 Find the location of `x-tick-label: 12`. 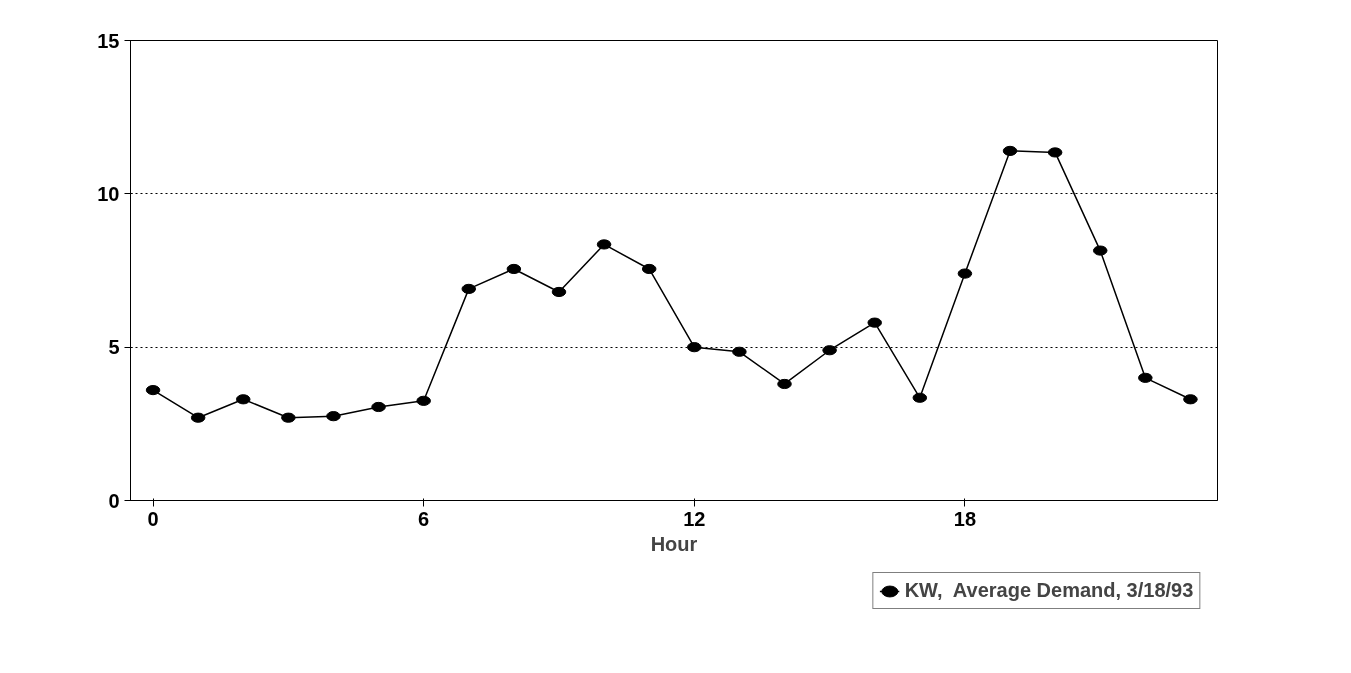

x-tick-label: 12 is located at coordinates (694, 518).